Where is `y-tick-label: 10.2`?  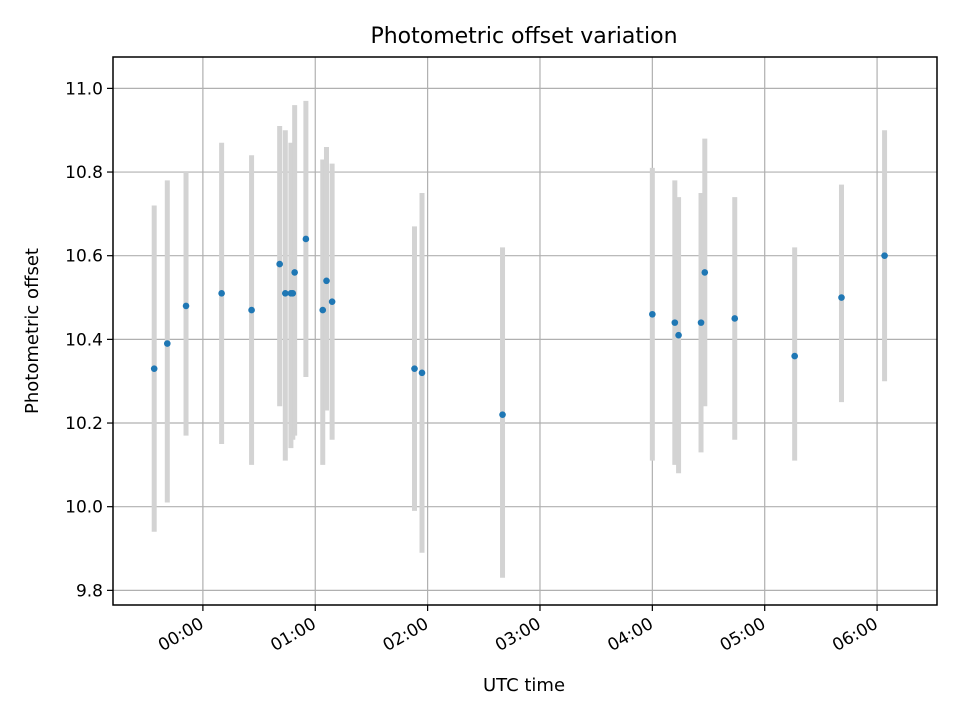
y-tick-label: 10.2 is located at coordinates (84, 424).